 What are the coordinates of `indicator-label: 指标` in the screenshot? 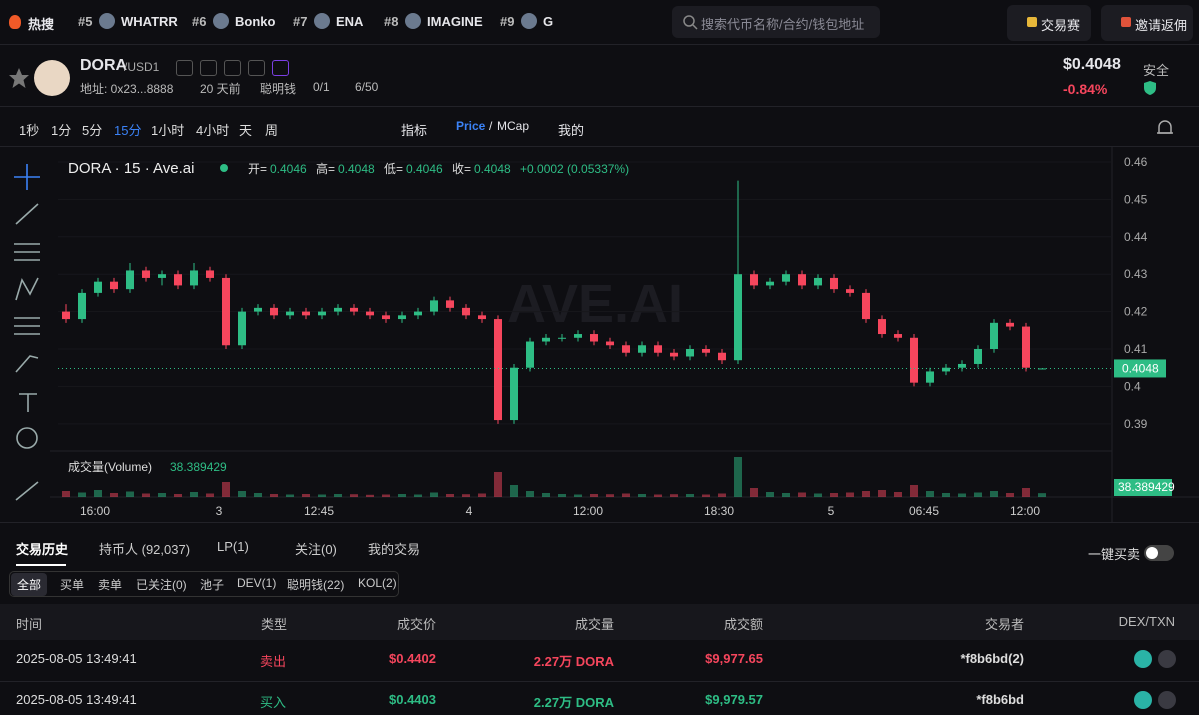 It's located at (414, 130).